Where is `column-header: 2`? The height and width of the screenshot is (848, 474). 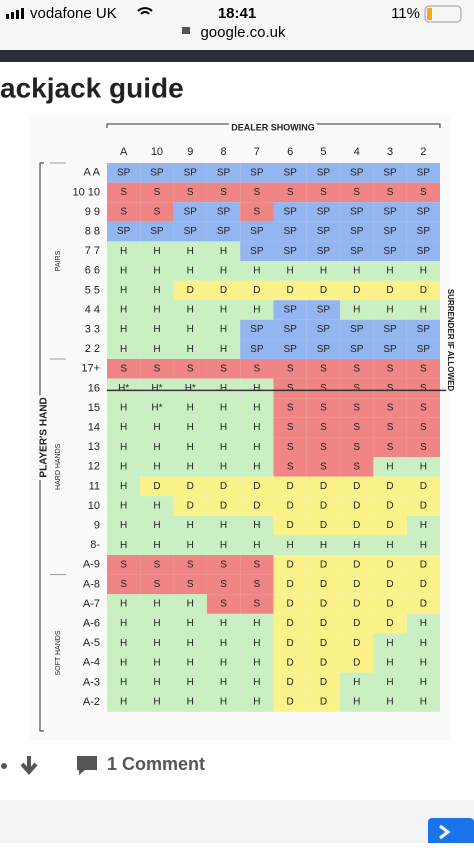 column-header: 2 is located at coordinates (423, 152).